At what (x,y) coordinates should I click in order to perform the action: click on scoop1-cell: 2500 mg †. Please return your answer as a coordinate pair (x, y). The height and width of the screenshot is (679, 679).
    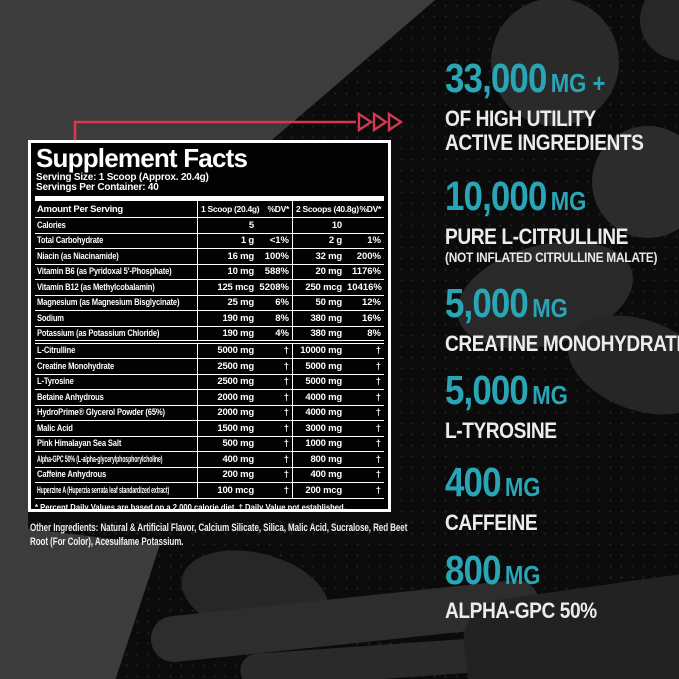
    Looking at the image, I should click on (245, 381).